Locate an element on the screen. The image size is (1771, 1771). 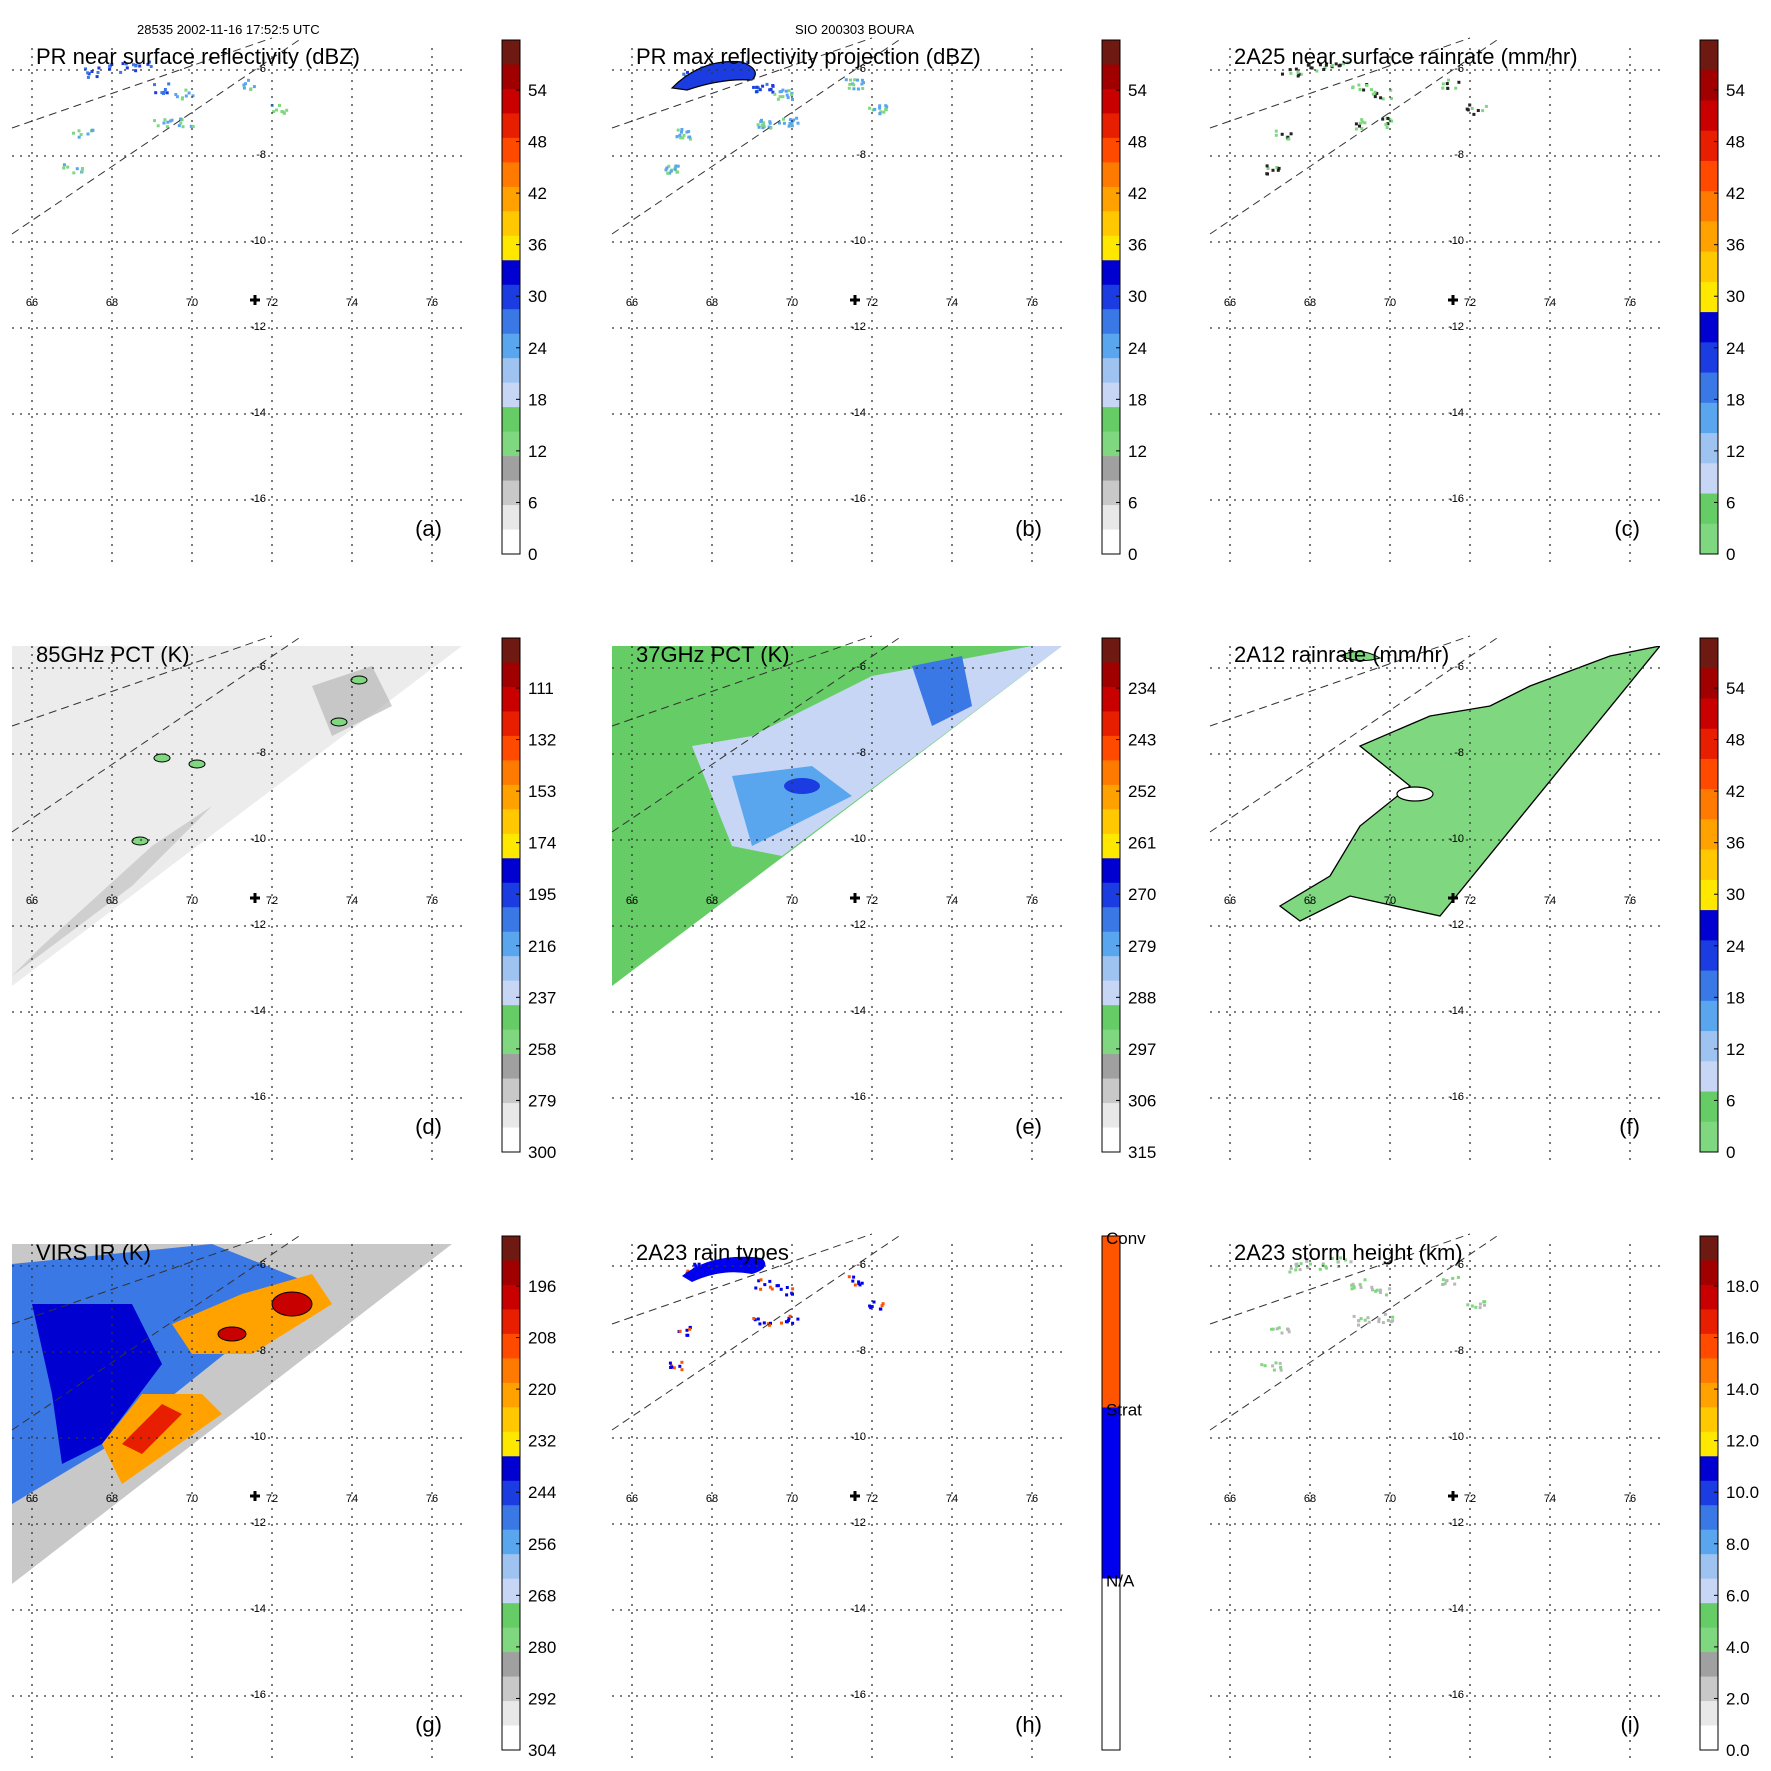
colorbar-label: 48 is located at coordinates (537, 142).